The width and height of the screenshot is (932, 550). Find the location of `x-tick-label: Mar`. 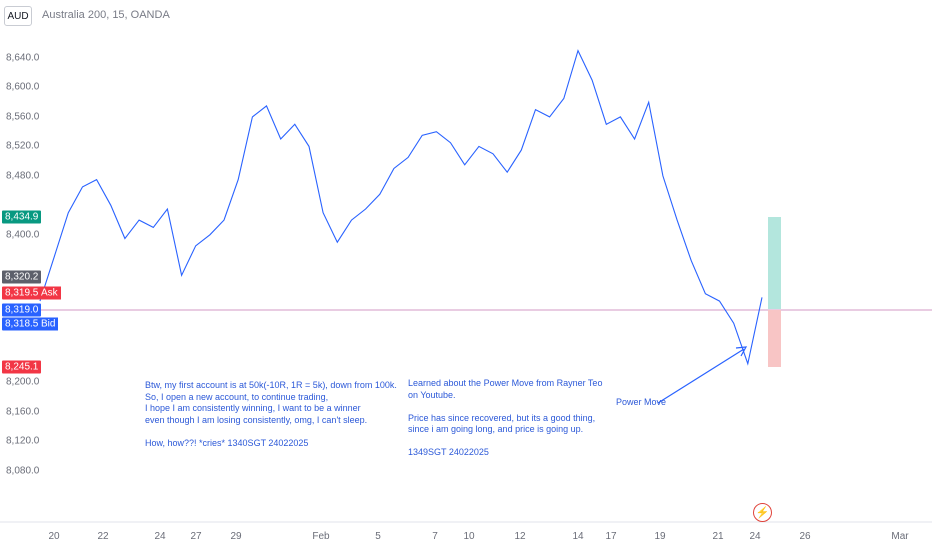

x-tick-label: Mar is located at coordinates (900, 536).